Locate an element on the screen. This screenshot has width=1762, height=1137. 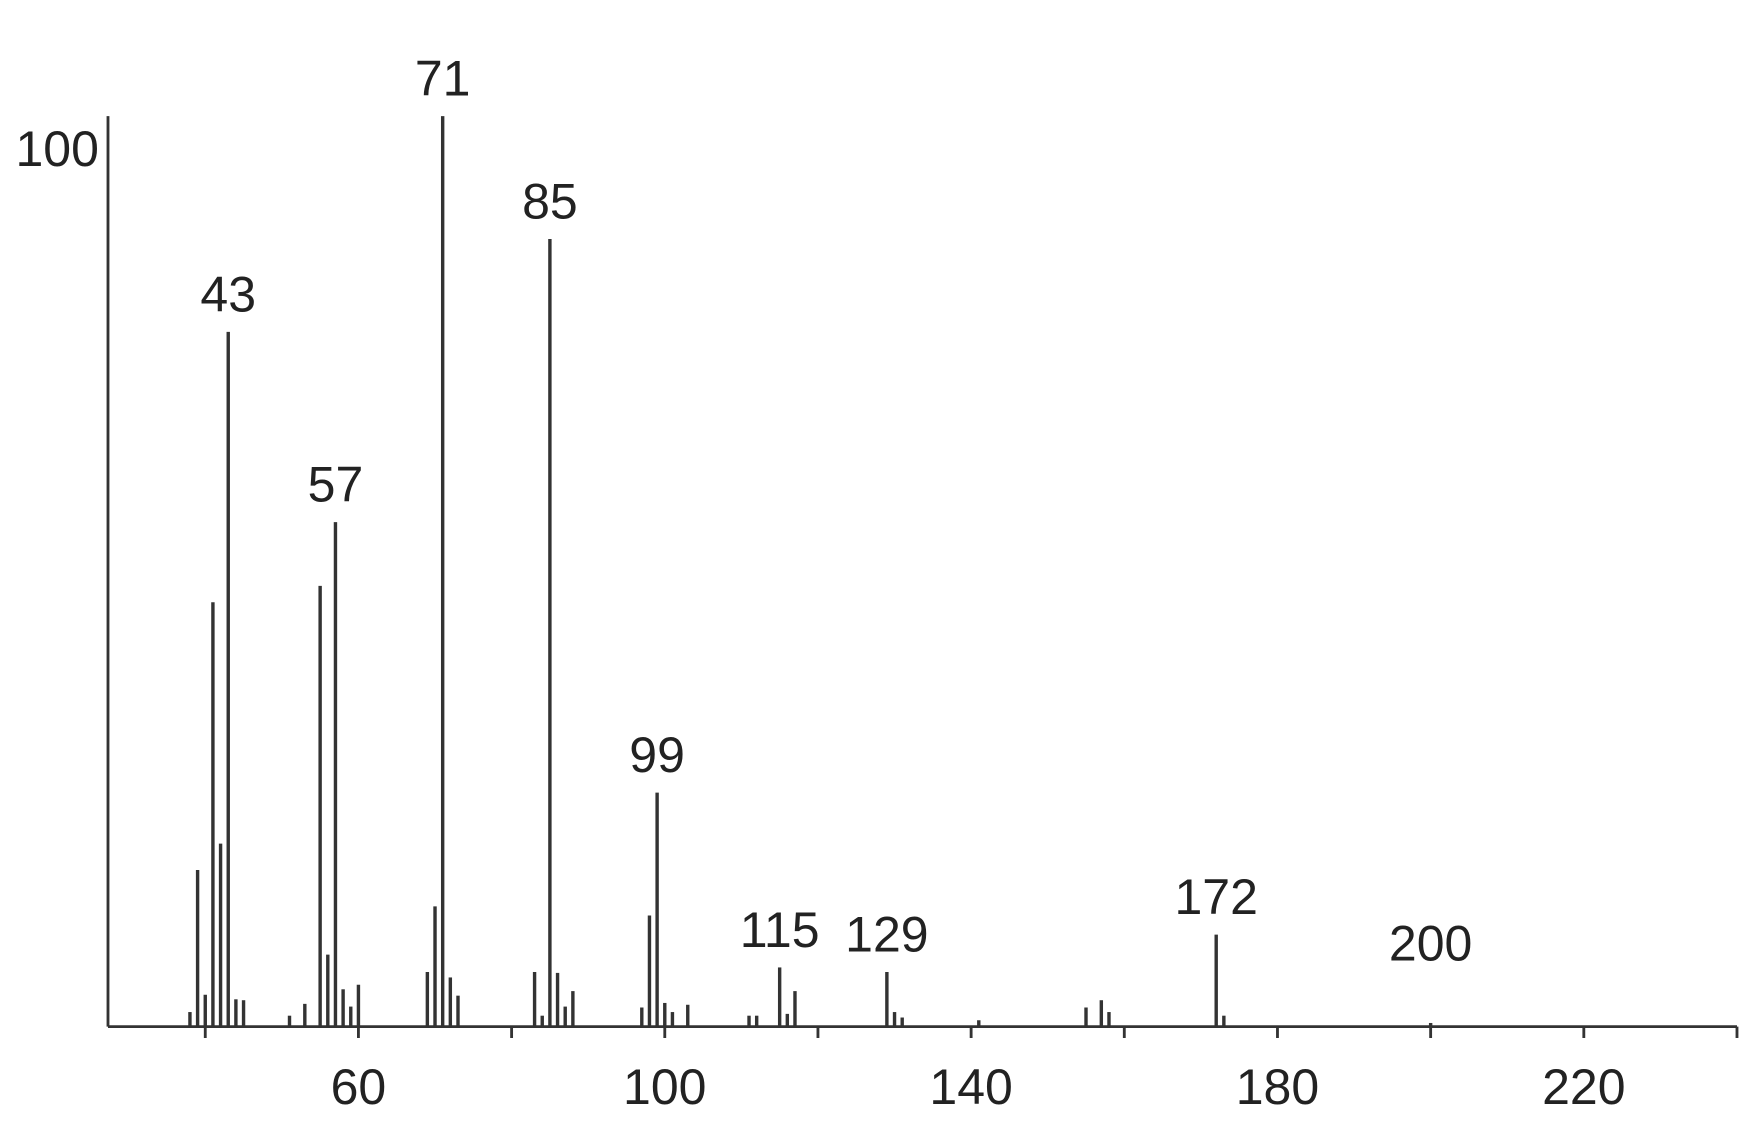
x-tick-label: 140 is located at coordinates (970, 1087).